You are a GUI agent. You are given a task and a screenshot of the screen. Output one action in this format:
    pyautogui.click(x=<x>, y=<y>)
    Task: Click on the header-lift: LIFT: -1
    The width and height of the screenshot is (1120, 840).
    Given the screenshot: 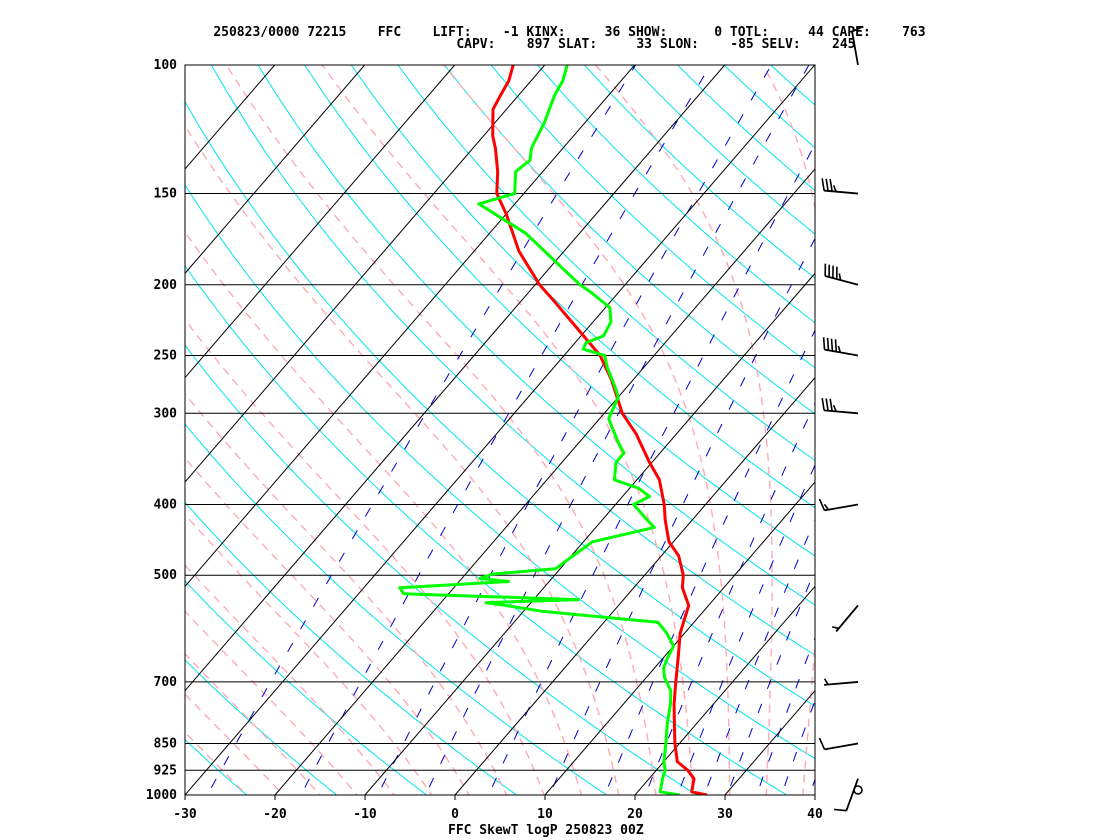 What is the action you would take?
    pyautogui.click(x=475, y=32)
    